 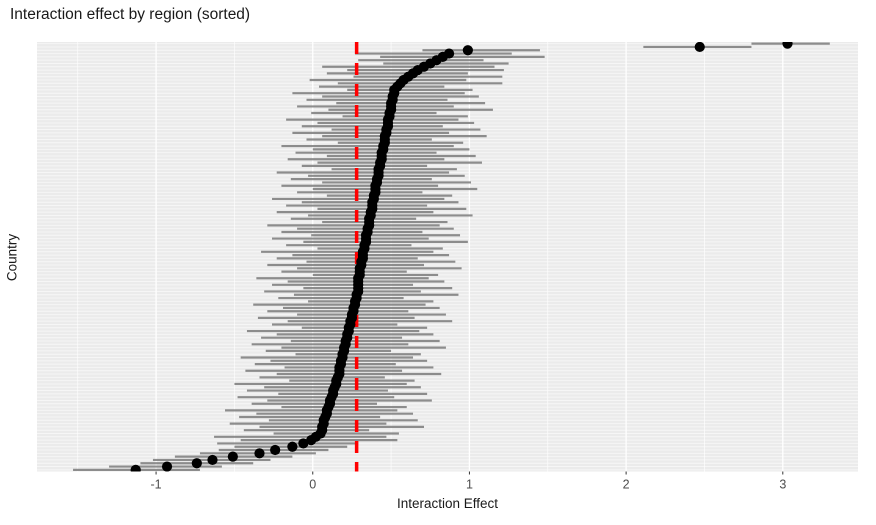 What do you see at coordinates (12, 257) in the screenshot?
I see `y-axis-title: Country` at bounding box center [12, 257].